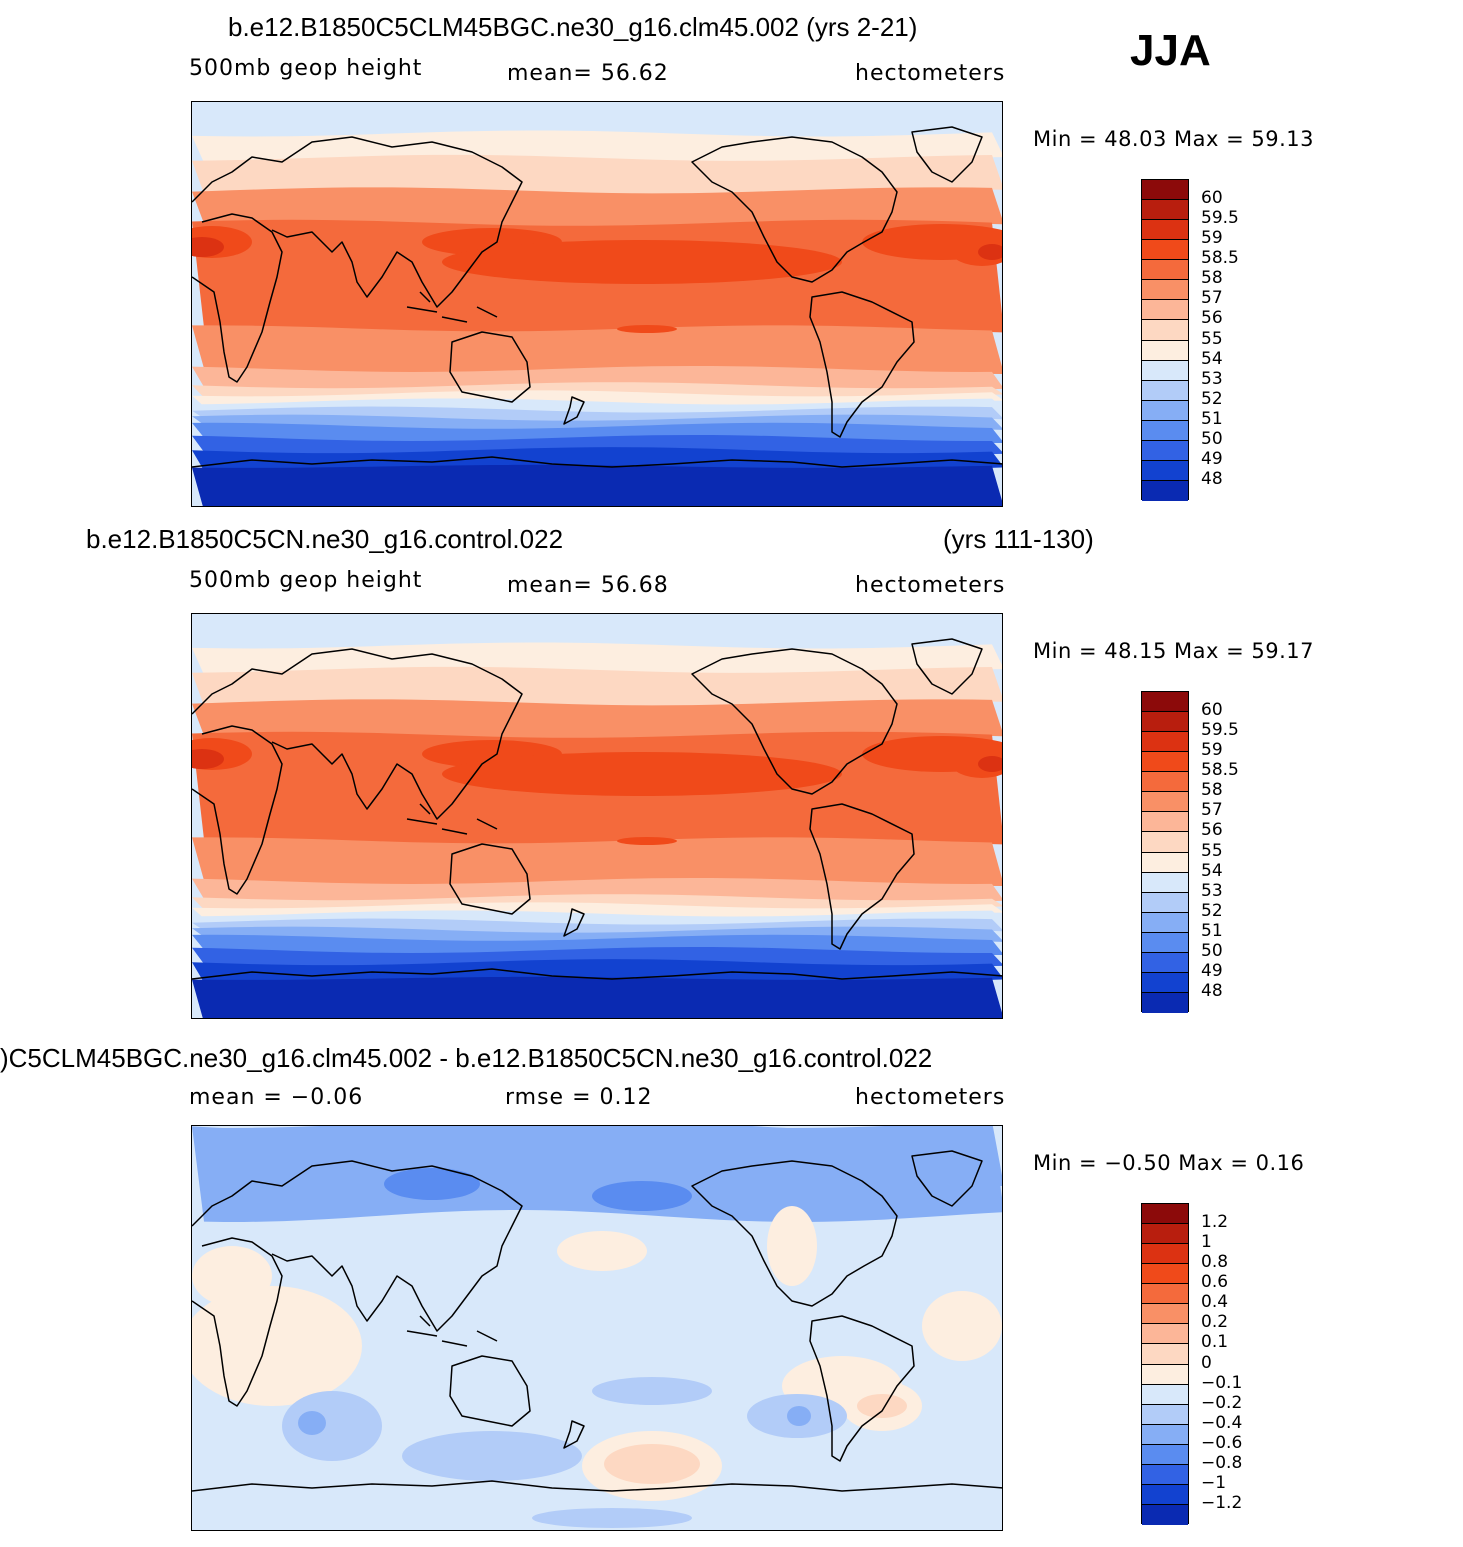  What do you see at coordinates (1215, 1302) in the screenshot?
I see `panel3-colorbar-tick: 0.4` at bounding box center [1215, 1302].